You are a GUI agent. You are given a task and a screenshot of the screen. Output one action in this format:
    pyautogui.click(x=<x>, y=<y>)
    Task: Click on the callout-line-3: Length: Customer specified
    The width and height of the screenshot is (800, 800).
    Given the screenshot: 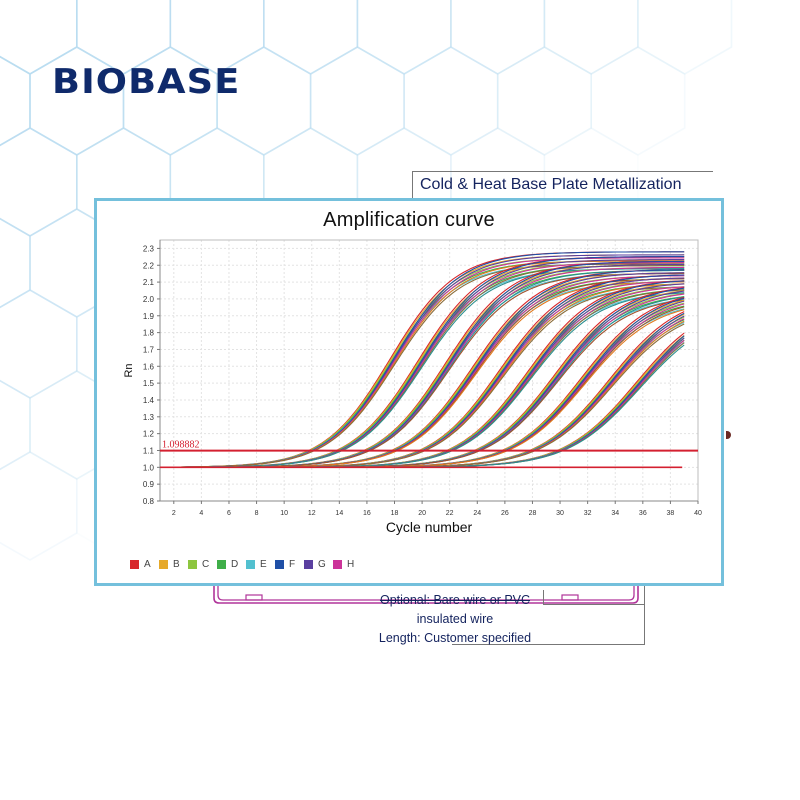 What is the action you would take?
    pyautogui.click(x=455, y=638)
    